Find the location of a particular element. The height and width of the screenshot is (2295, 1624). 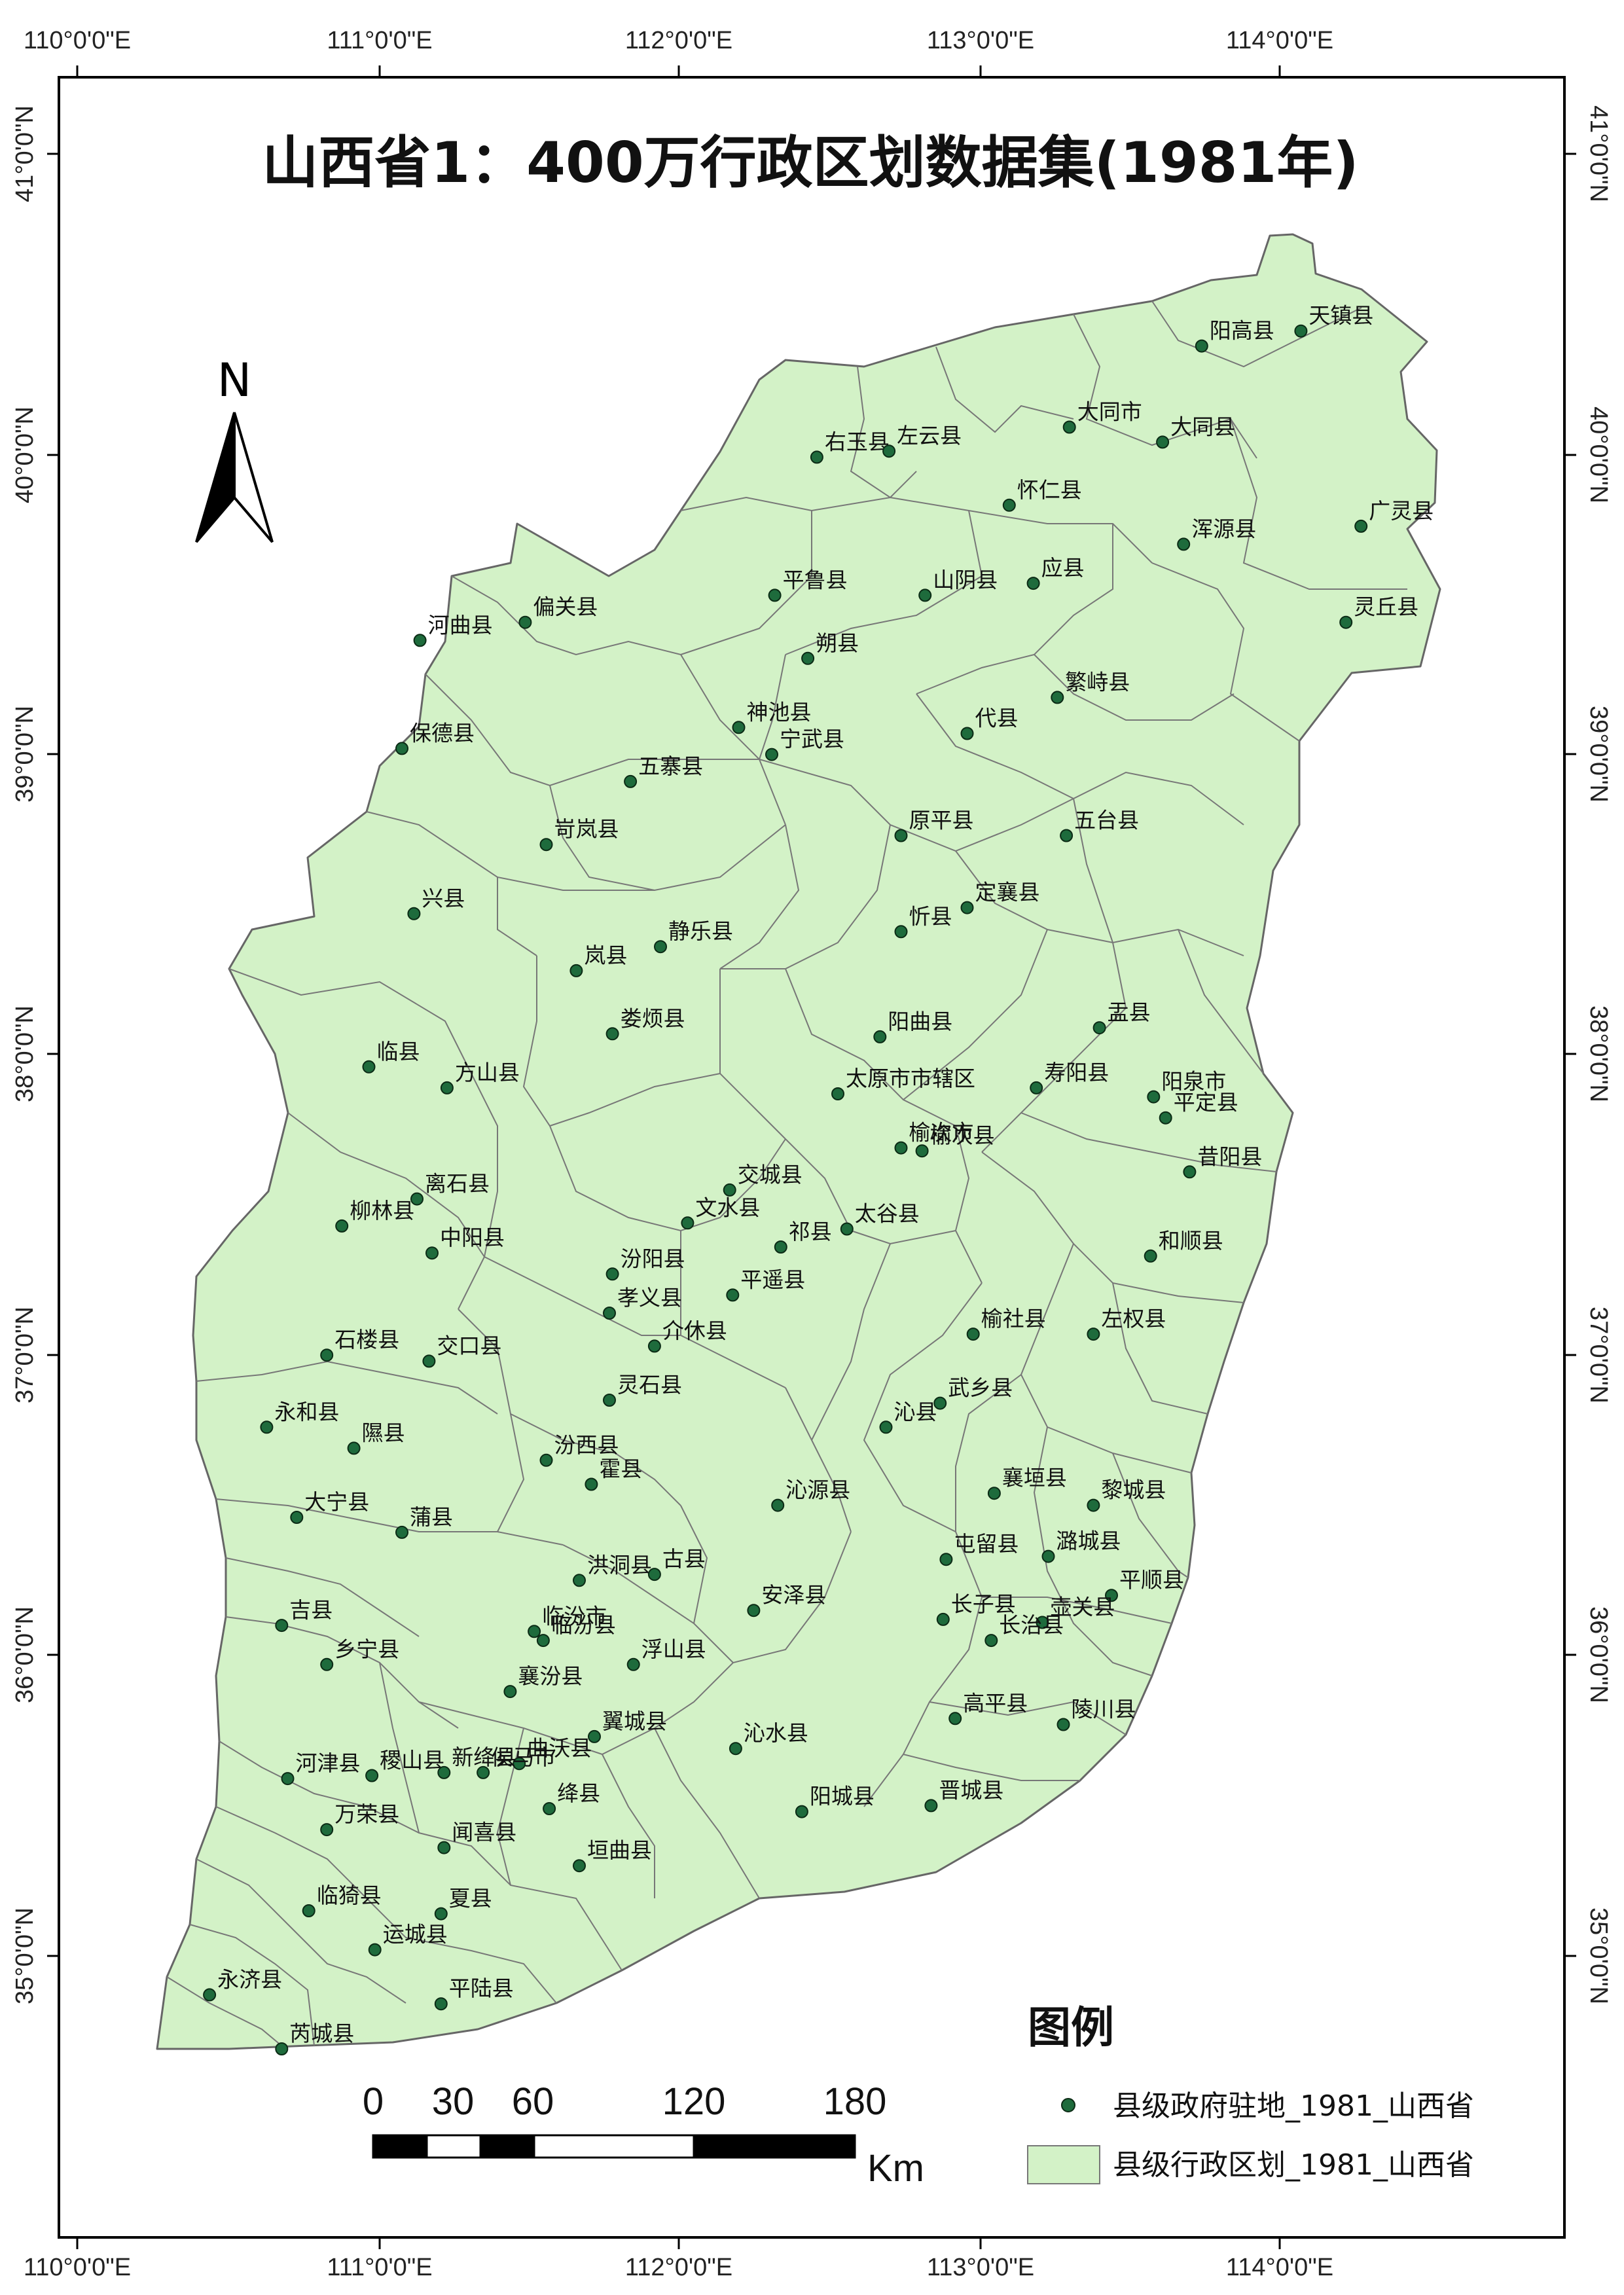

county-label: 五台县 is located at coordinates (1106, 821).